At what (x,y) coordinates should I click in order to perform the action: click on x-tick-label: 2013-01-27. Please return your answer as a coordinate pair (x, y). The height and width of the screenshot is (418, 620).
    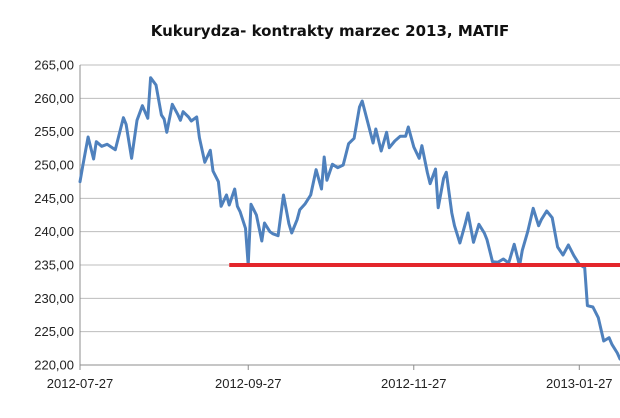
    Looking at the image, I should click on (579, 383).